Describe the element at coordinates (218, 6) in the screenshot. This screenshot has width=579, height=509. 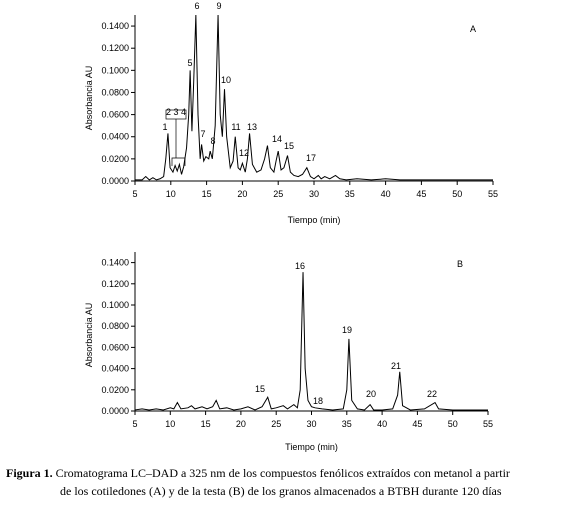
I see `peak-label: 9` at that location.